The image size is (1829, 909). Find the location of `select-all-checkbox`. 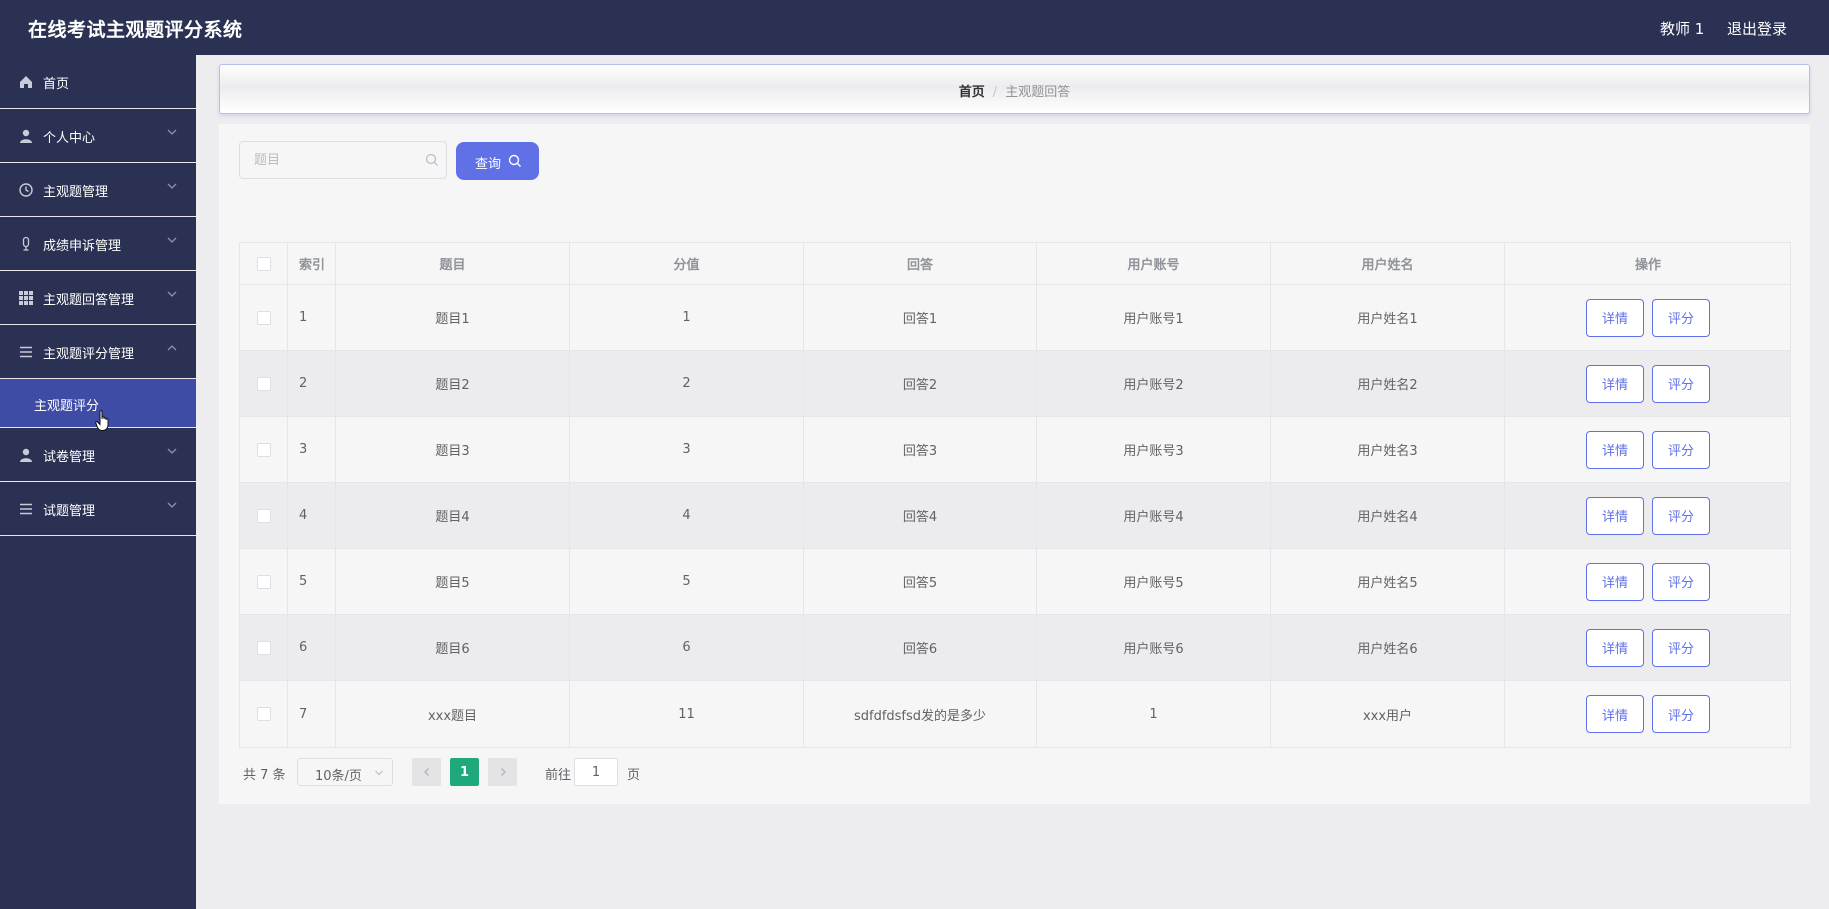

select-all-checkbox is located at coordinates (263, 263).